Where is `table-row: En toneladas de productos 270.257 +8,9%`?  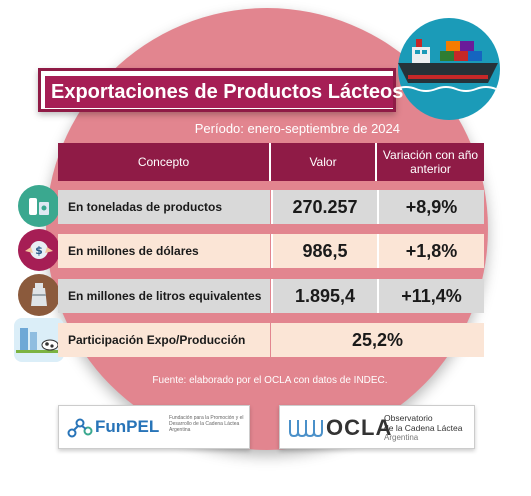 table-row: En toneladas de productos 270.257 +8,9% is located at coordinates (271, 207).